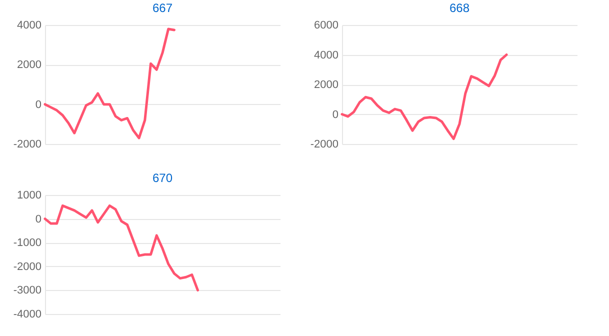 The height and width of the screenshot is (336, 609). Describe the element at coordinates (27, 314) in the screenshot. I see `y-tick-label: -4000` at that location.